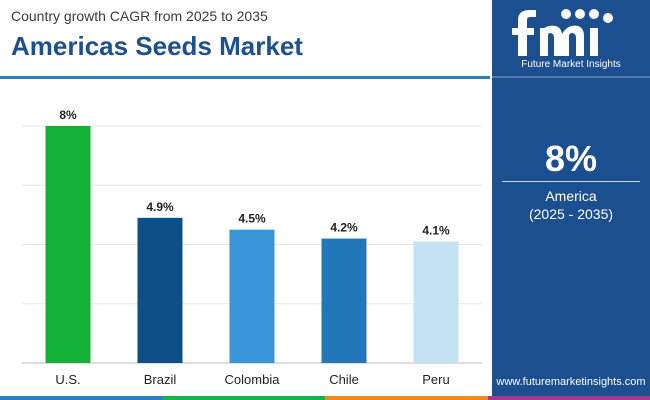  I want to click on data-label: 4.5%, so click(252, 219).